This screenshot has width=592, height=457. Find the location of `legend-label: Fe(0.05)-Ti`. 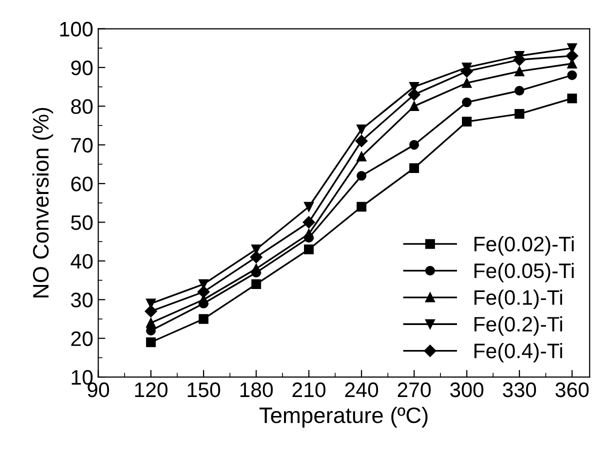

legend-label: Fe(0.05)-Ti is located at coordinates (524, 272).